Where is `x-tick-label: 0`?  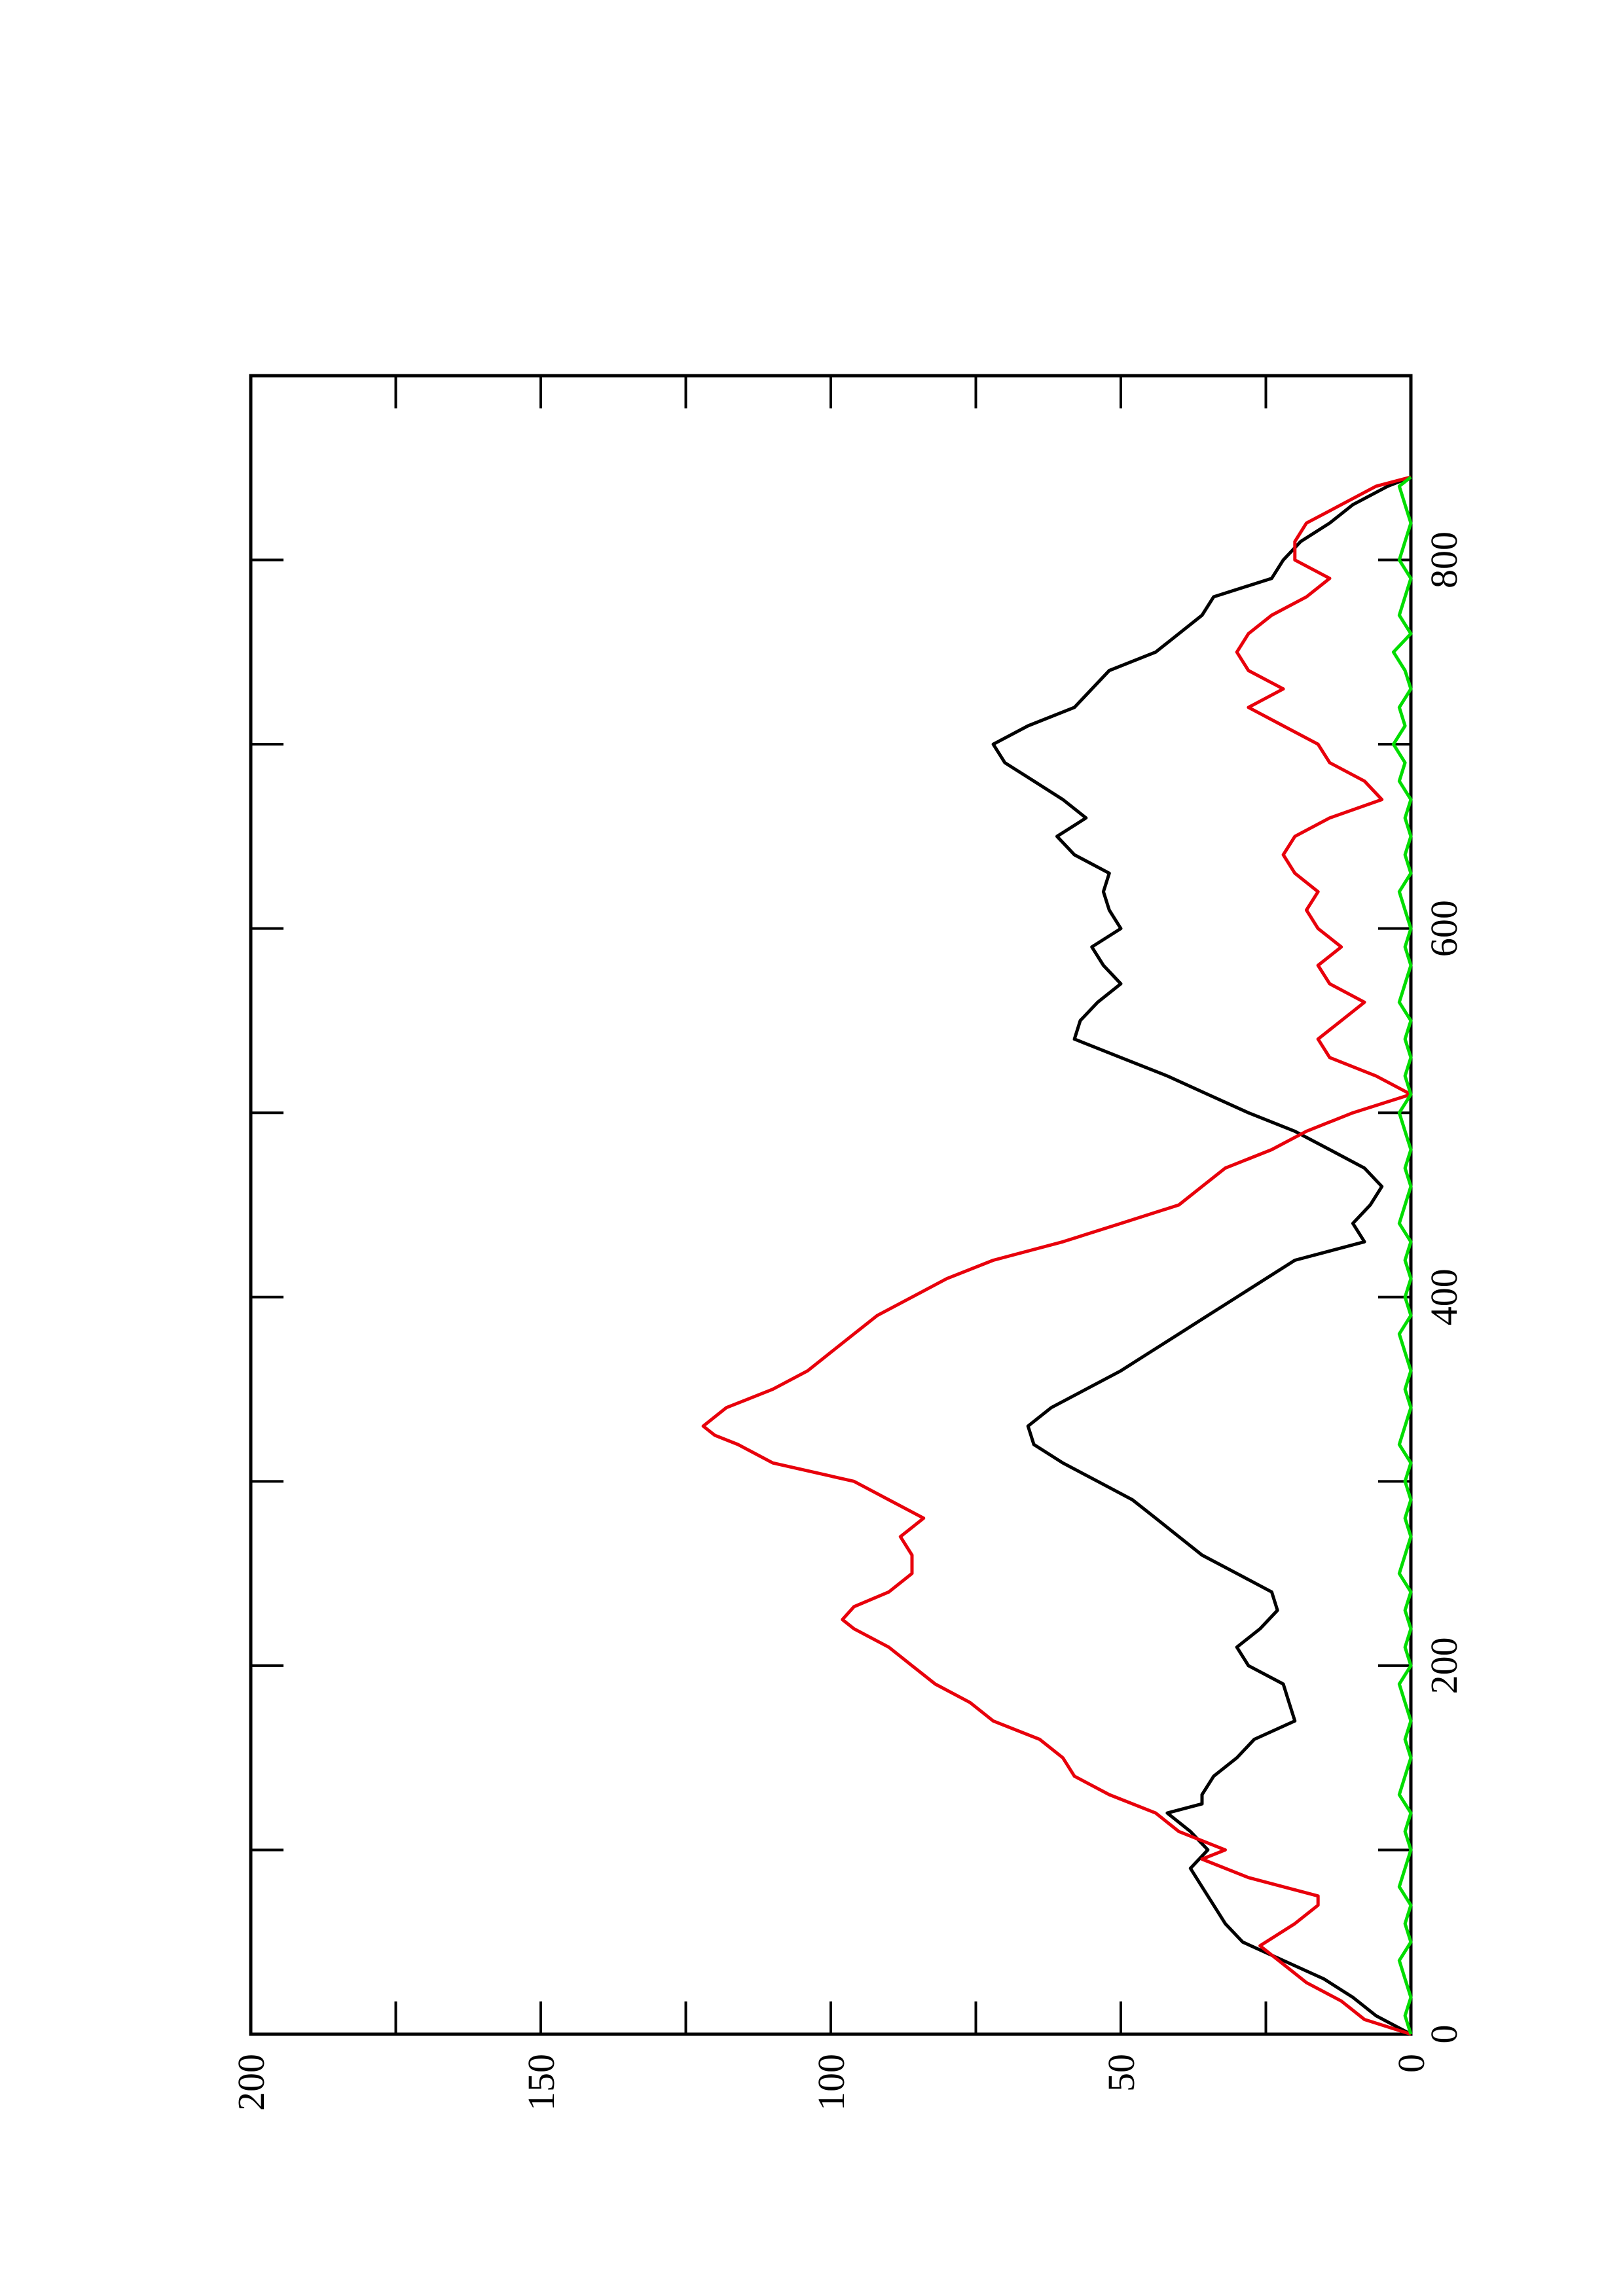 x-tick-label: 0 is located at coordinates (1444, 2034).